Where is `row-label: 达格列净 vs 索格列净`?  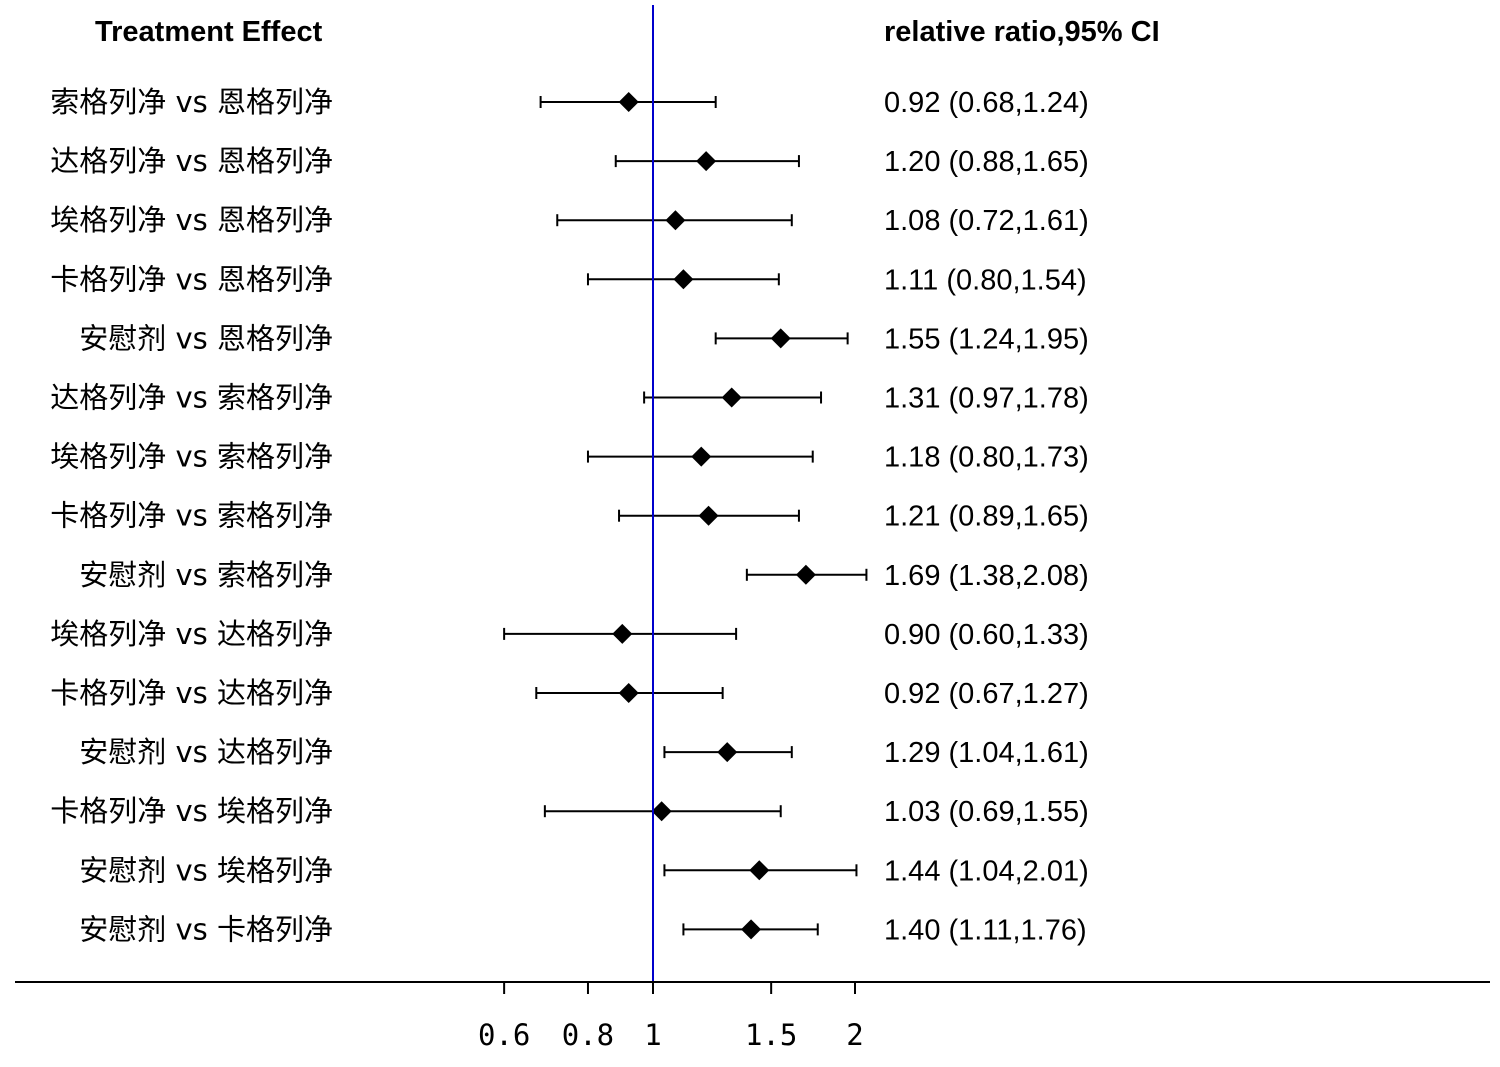 row-label: 达格列净 vs 索格列净 is located at coordinates (191, 398).